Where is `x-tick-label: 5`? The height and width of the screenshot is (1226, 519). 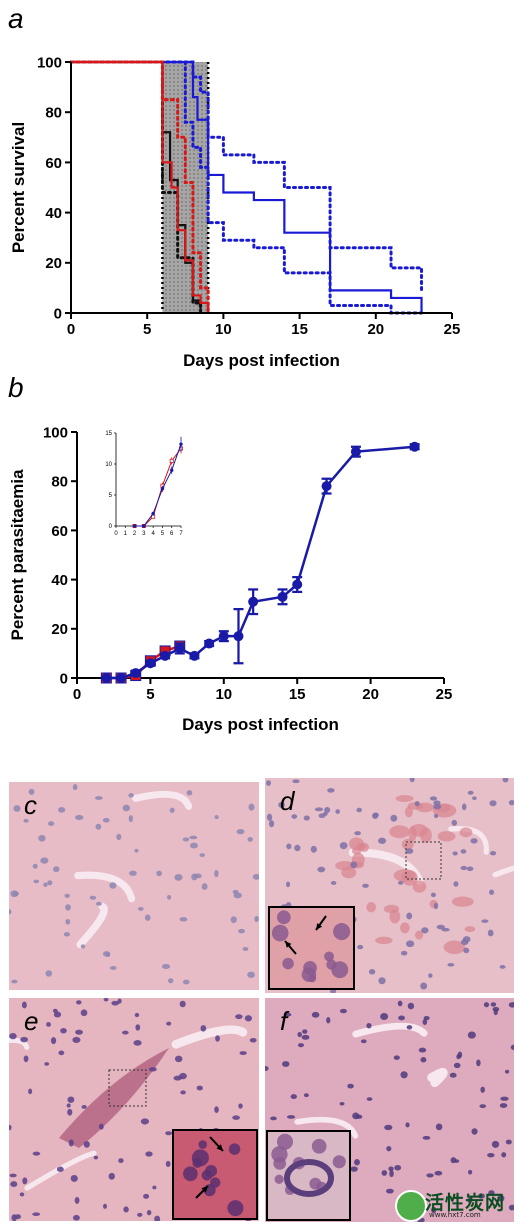
x-tick-label: 5 is located at coordinates (150, 694).